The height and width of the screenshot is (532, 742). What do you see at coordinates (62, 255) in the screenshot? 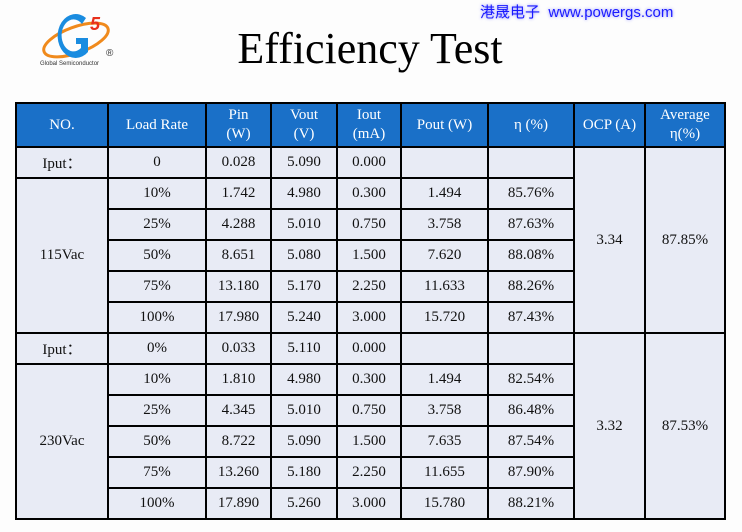
I see `voltage-group-cell: 115Vac` at bounding box center [62, 255].